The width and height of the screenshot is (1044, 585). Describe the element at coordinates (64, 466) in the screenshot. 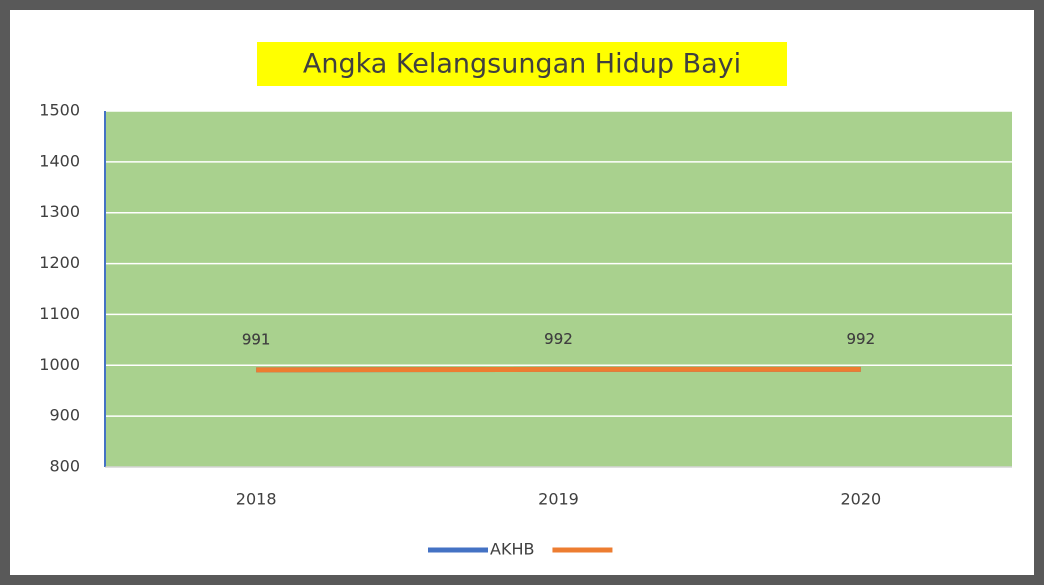

I see `y-tick-label: 800` at that location.